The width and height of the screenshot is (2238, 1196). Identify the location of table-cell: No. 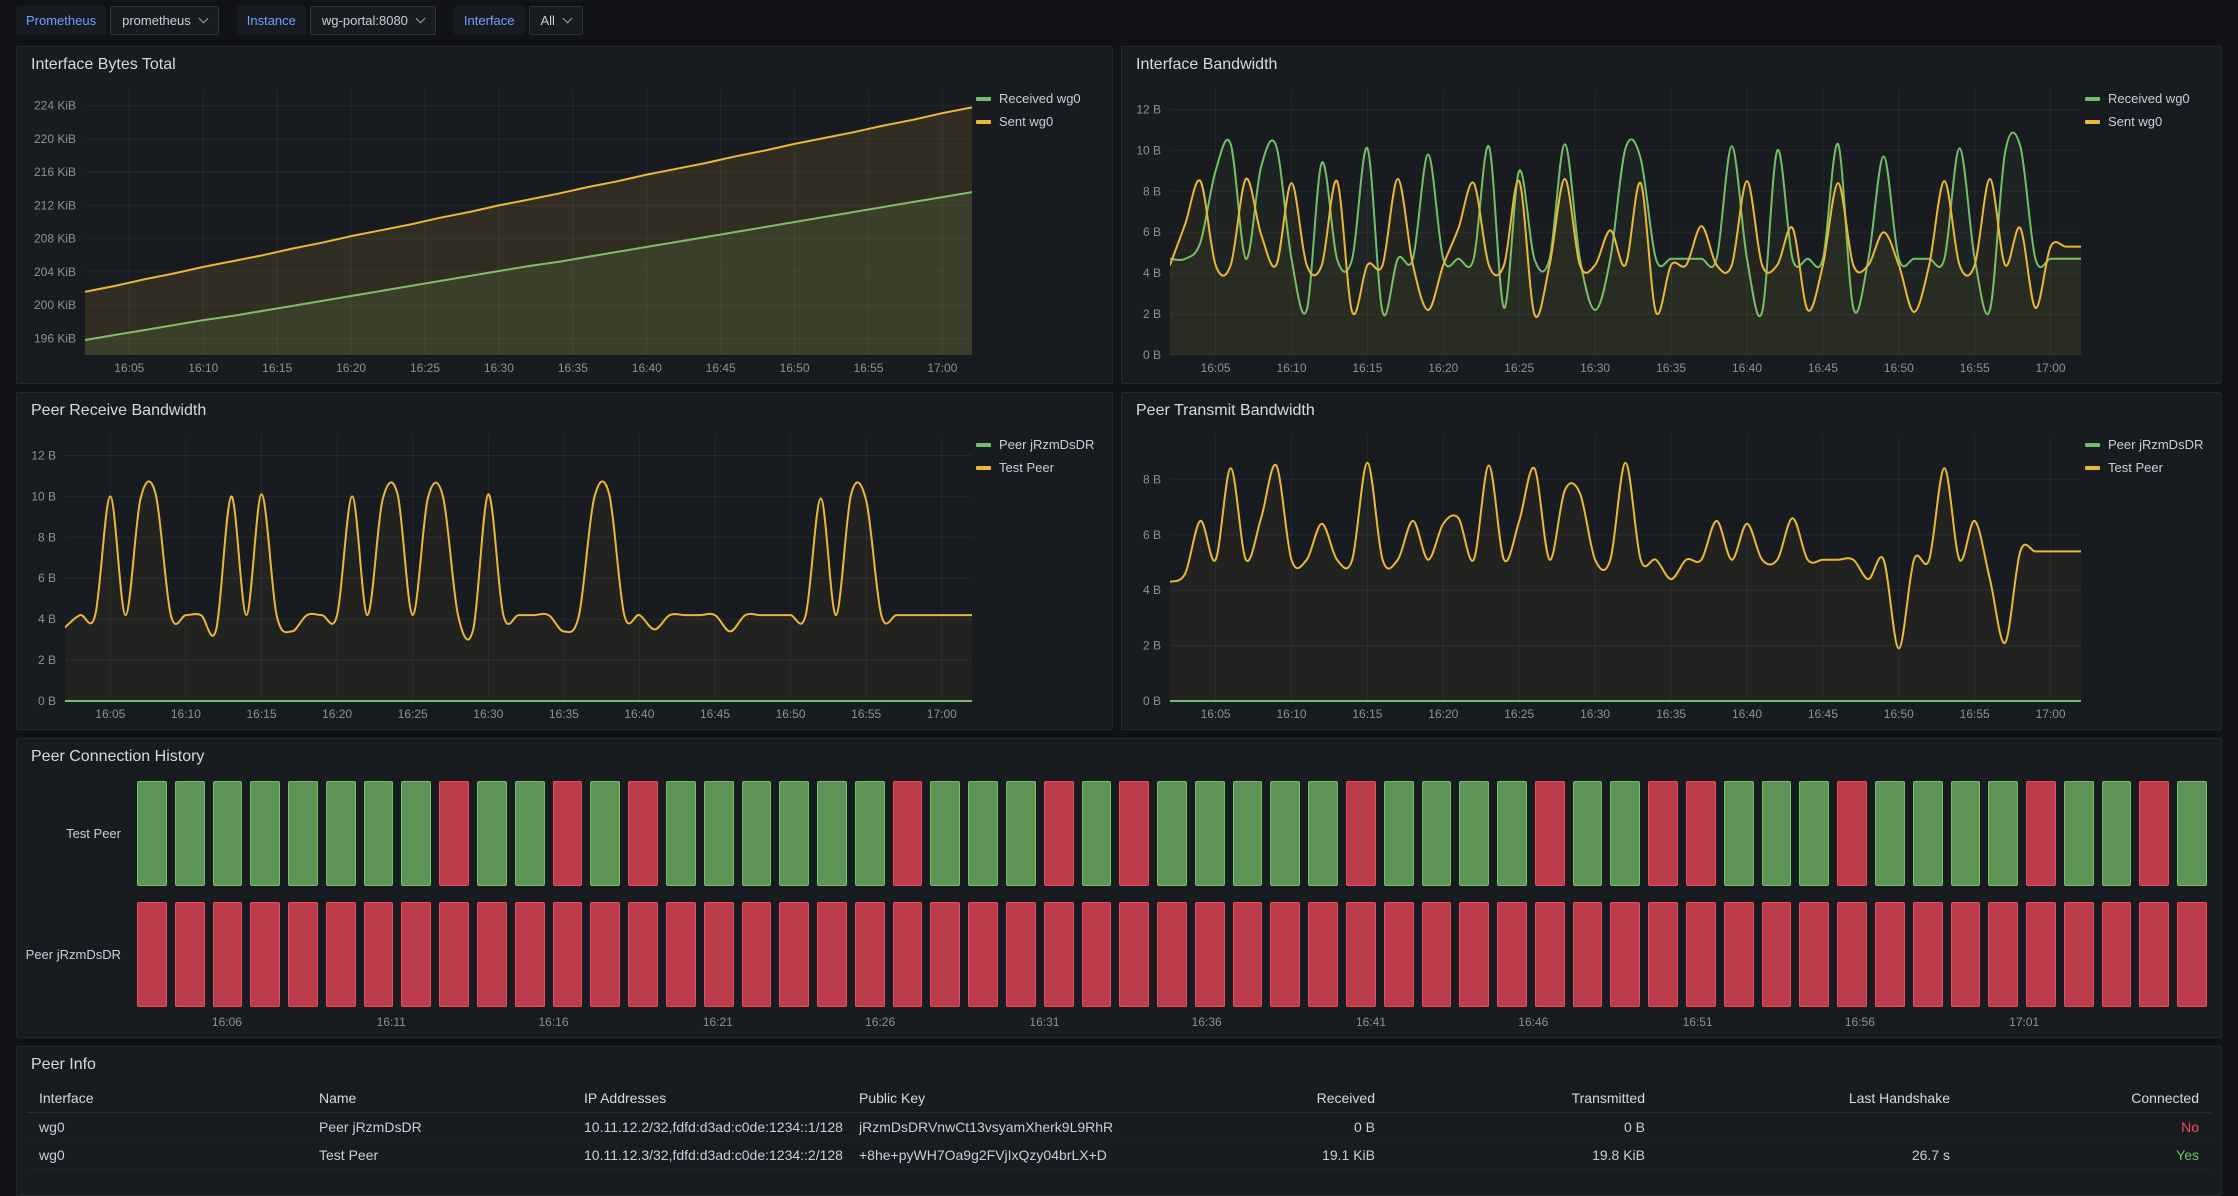
(2190, 1126).